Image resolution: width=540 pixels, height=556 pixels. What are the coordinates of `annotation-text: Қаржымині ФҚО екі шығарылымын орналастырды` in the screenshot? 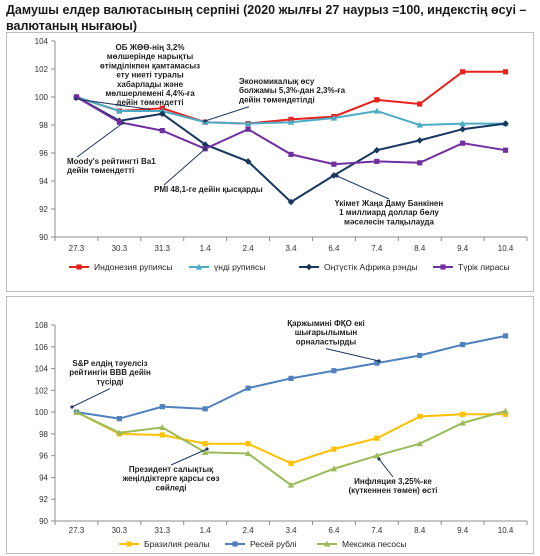 It's located at (326, 332).